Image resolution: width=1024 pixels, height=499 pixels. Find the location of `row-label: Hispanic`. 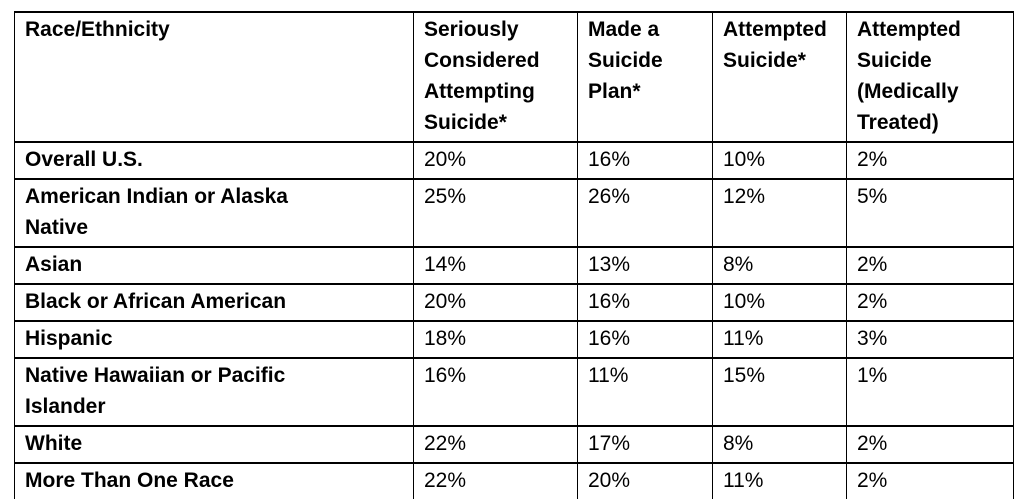

row-label: Hispanic is located at coordinates (214, 339).